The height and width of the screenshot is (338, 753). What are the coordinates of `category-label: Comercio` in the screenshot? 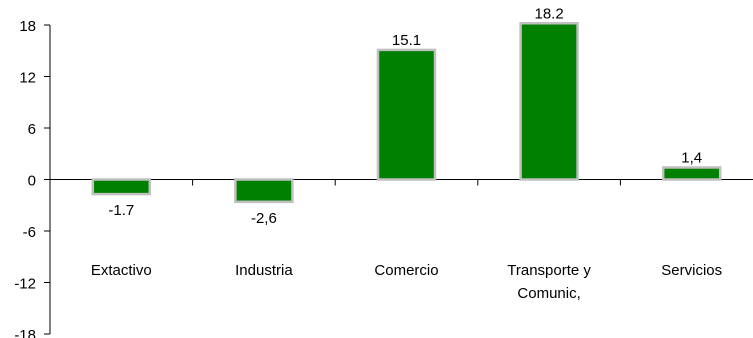 It's located at (406, 270).